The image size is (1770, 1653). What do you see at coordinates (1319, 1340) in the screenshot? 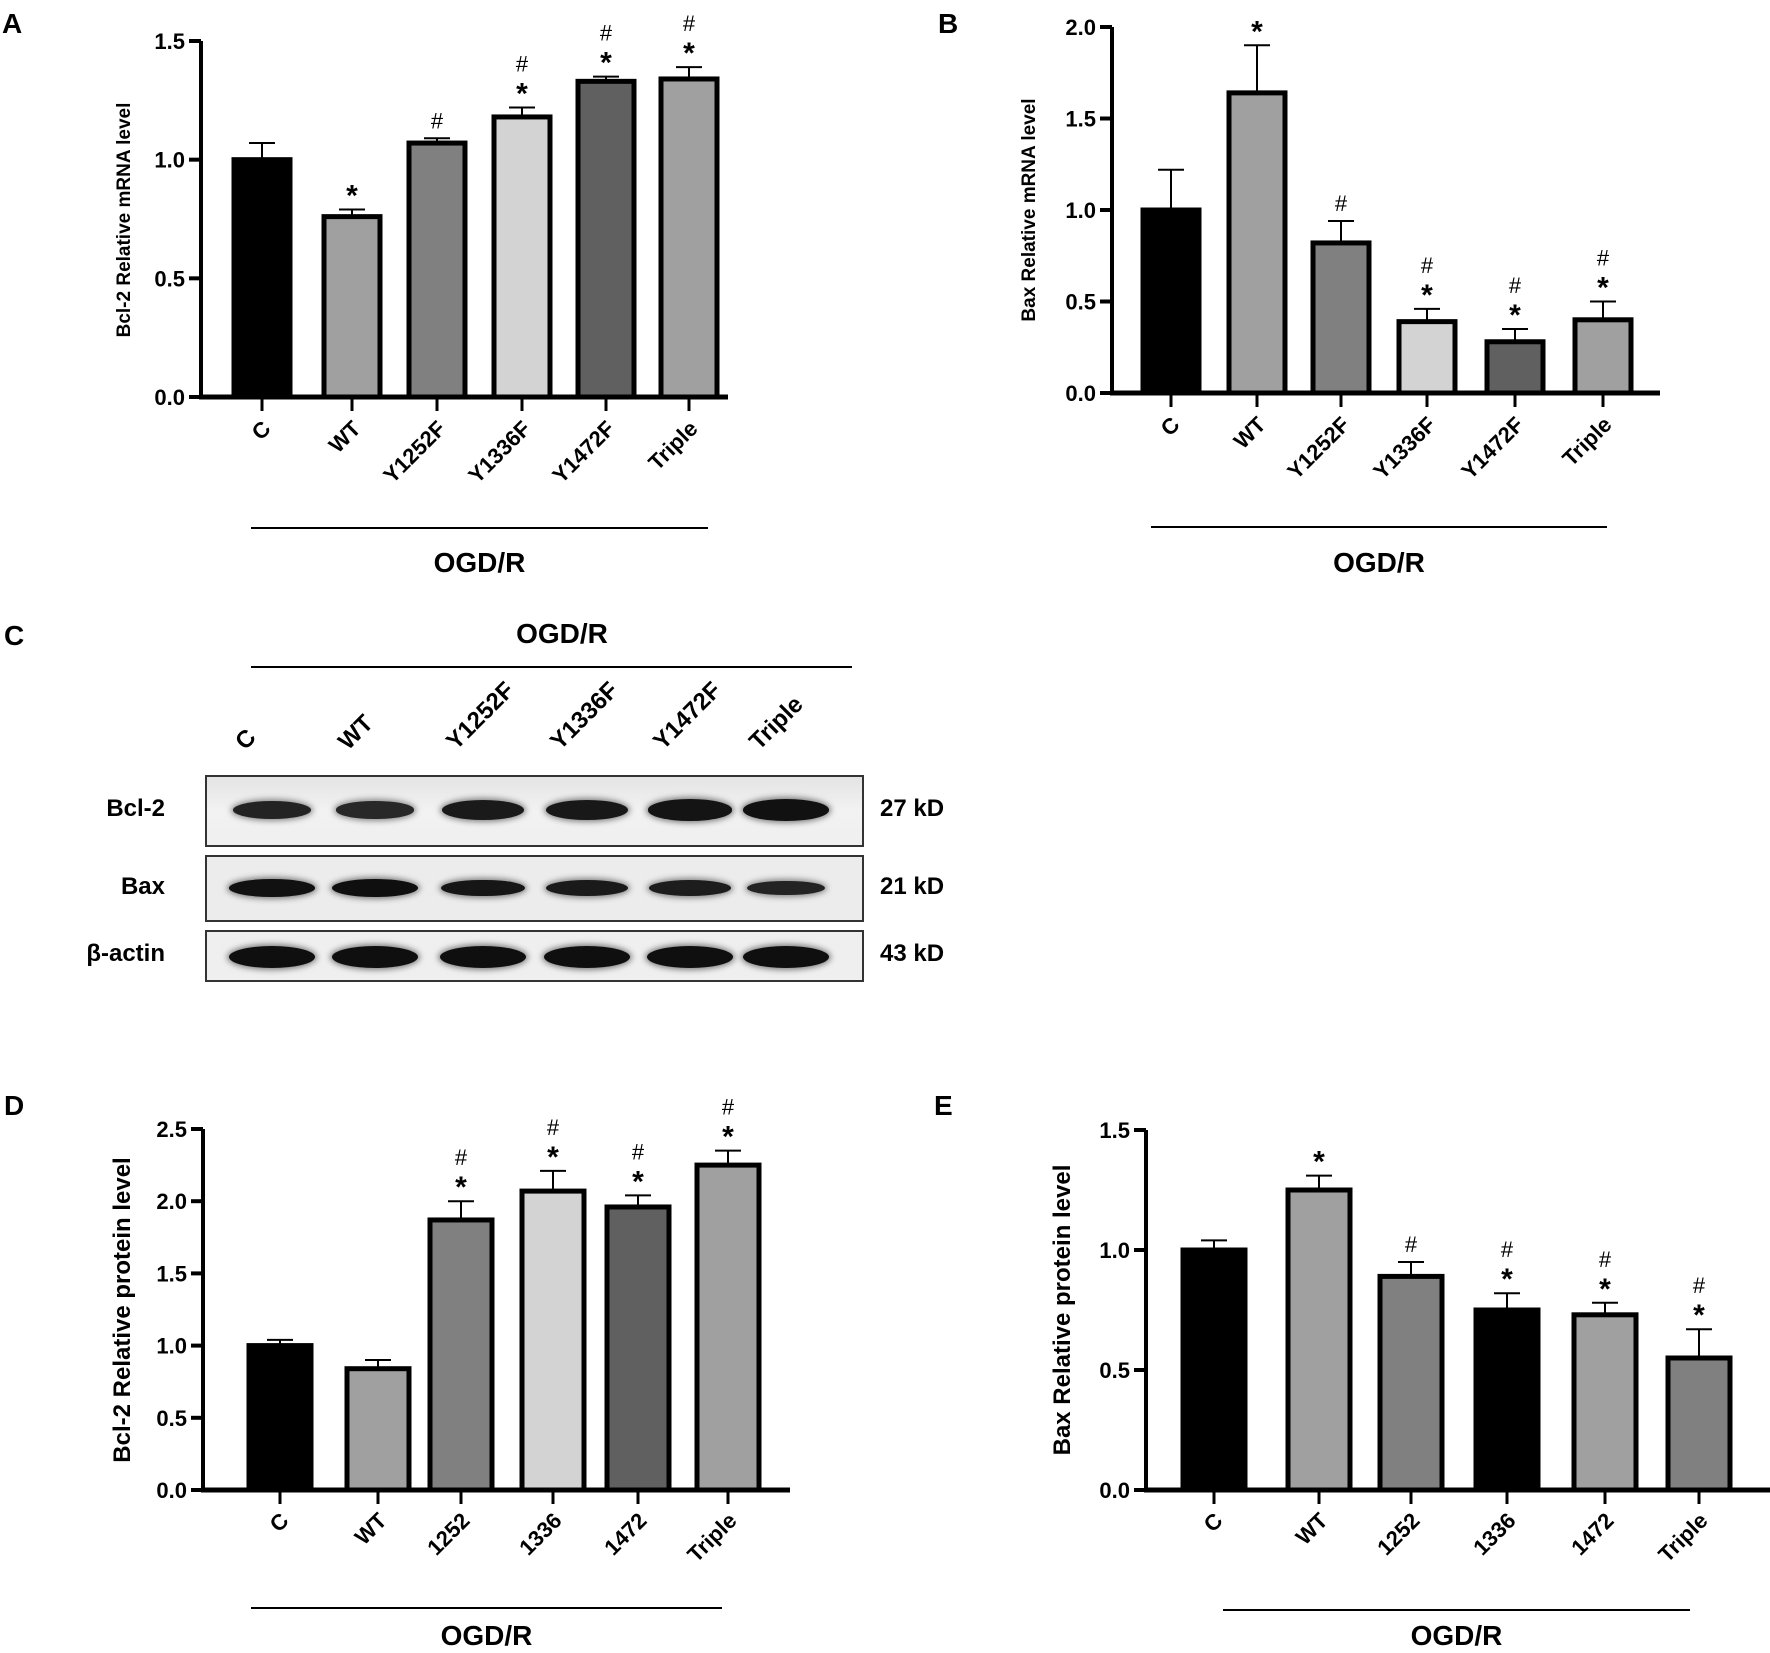
I see `bar-wt` at bounding box center [1319, 1340].